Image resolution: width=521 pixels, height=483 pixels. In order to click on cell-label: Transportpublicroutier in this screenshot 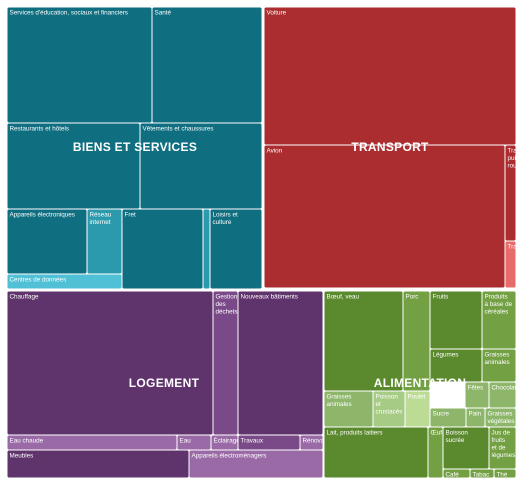, I will do `click(514, 159)`.